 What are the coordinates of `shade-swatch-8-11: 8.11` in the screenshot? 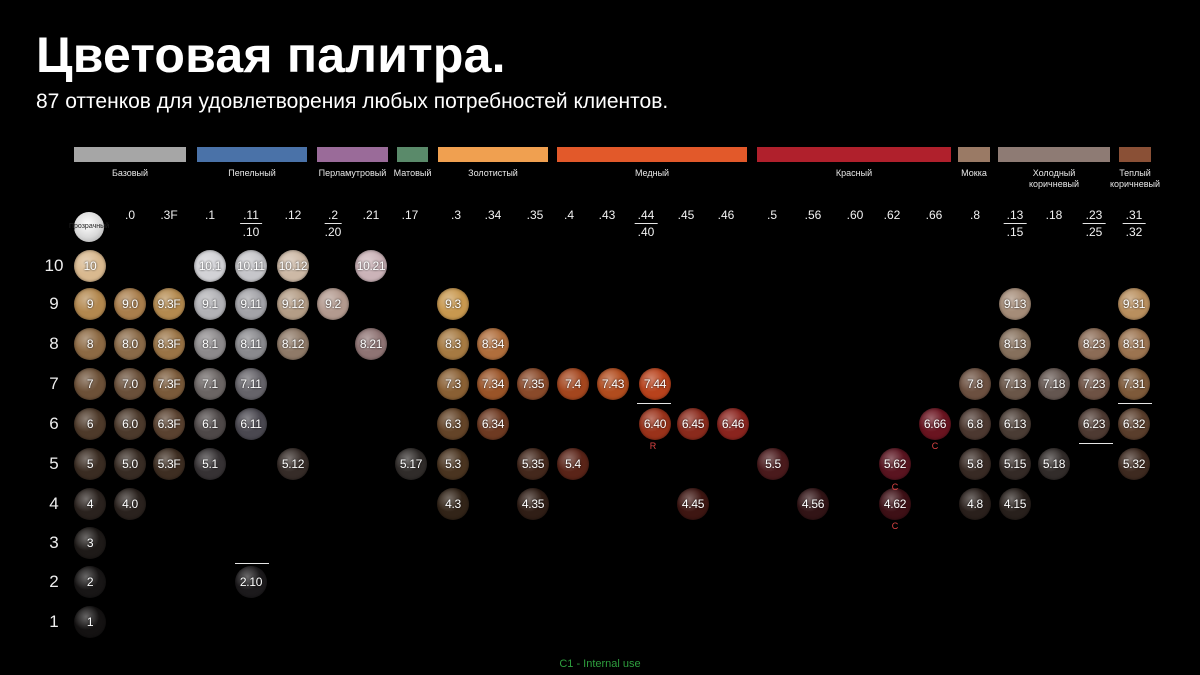 It's located at (251, 344).